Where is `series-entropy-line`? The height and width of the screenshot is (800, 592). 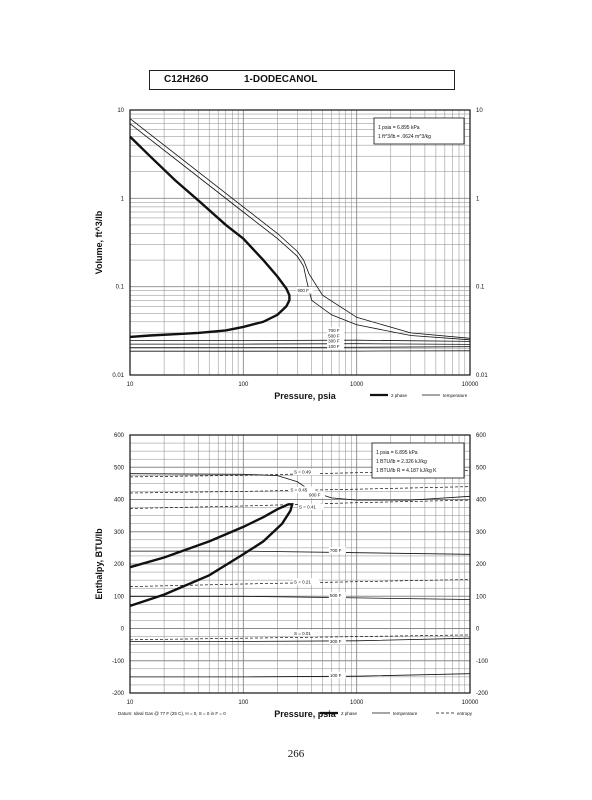
series-entropy-line is located at coordinates (300, 637).